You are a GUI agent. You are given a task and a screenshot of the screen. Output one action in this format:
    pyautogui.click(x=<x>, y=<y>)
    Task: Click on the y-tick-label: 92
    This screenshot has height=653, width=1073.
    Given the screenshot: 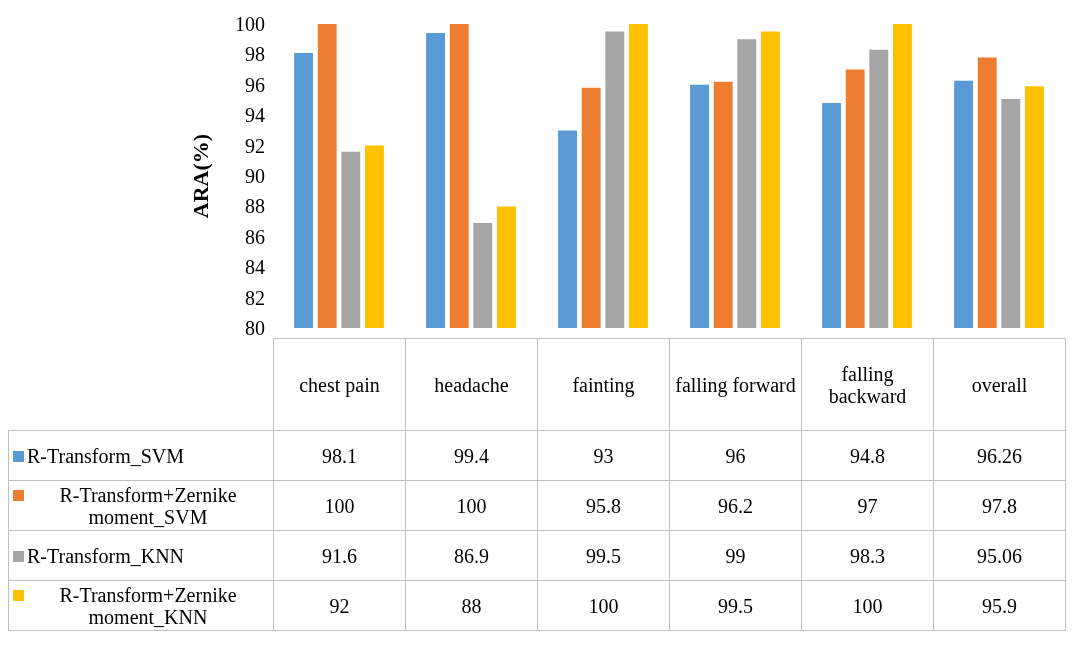 What is the action you would take?
    pyautogui.click(x=255, y=145)
    